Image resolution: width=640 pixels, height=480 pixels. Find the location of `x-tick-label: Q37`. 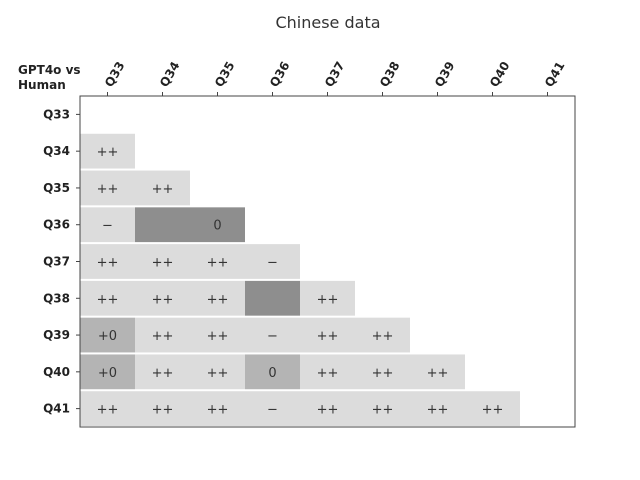

x-tick-label: Q37 is located at coordinates (335, 74).